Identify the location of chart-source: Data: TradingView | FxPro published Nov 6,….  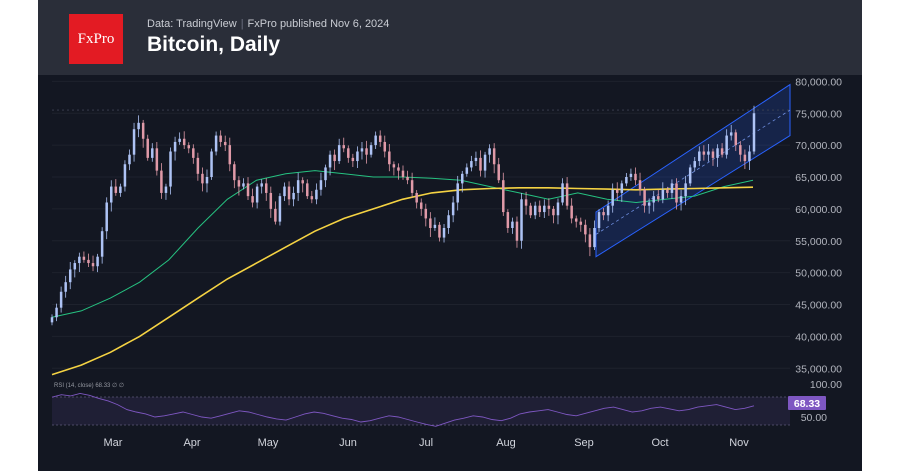
(268, 24).